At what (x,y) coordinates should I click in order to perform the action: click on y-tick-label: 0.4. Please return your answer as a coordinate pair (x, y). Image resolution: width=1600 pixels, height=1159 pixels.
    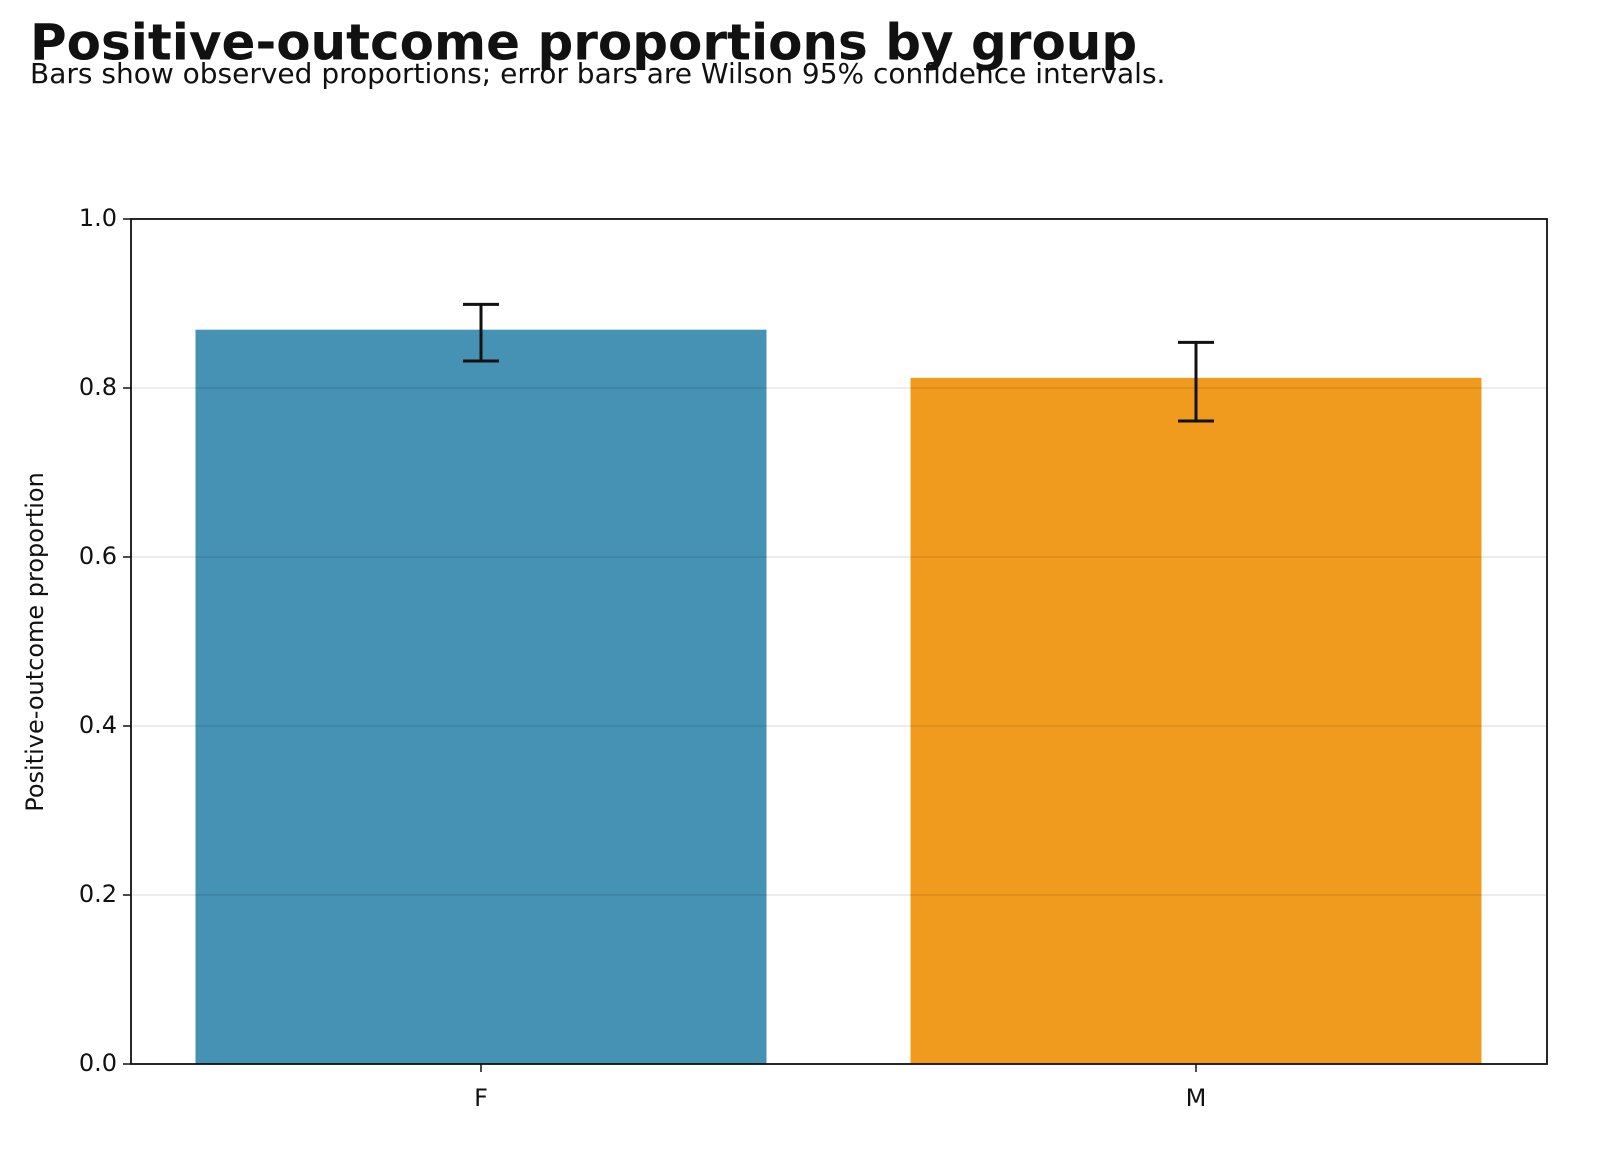
    Looking at the image, I should click on (98, 725).